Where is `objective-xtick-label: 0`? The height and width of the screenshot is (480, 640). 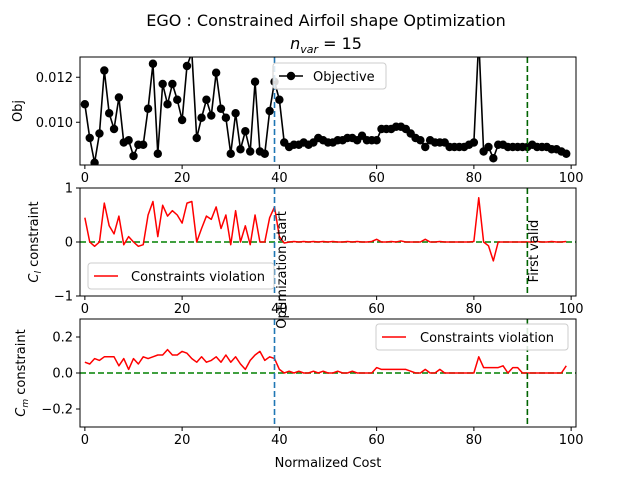 objective-xtick-label: 0 is located at coordinates (85, 178).